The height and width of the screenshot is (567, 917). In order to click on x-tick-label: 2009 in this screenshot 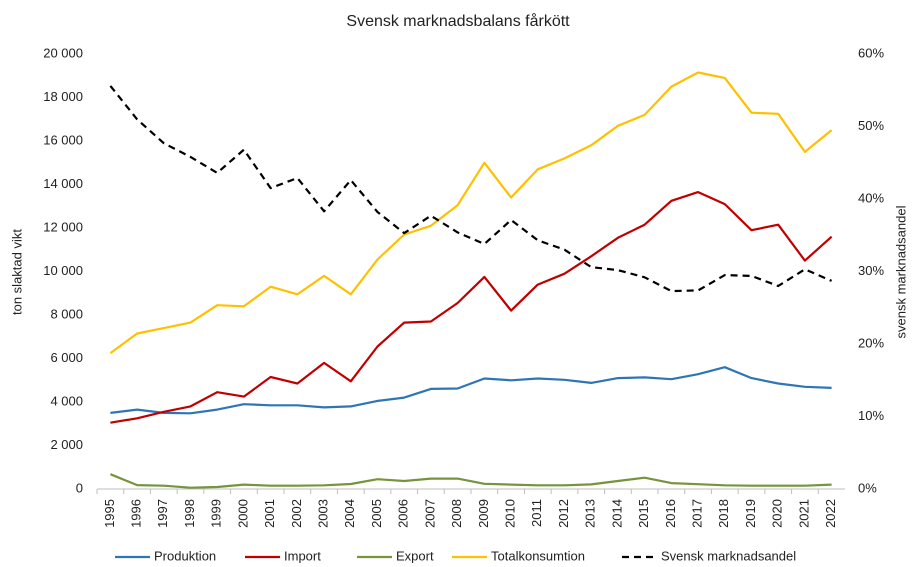, I will do `click(483, 513)`.